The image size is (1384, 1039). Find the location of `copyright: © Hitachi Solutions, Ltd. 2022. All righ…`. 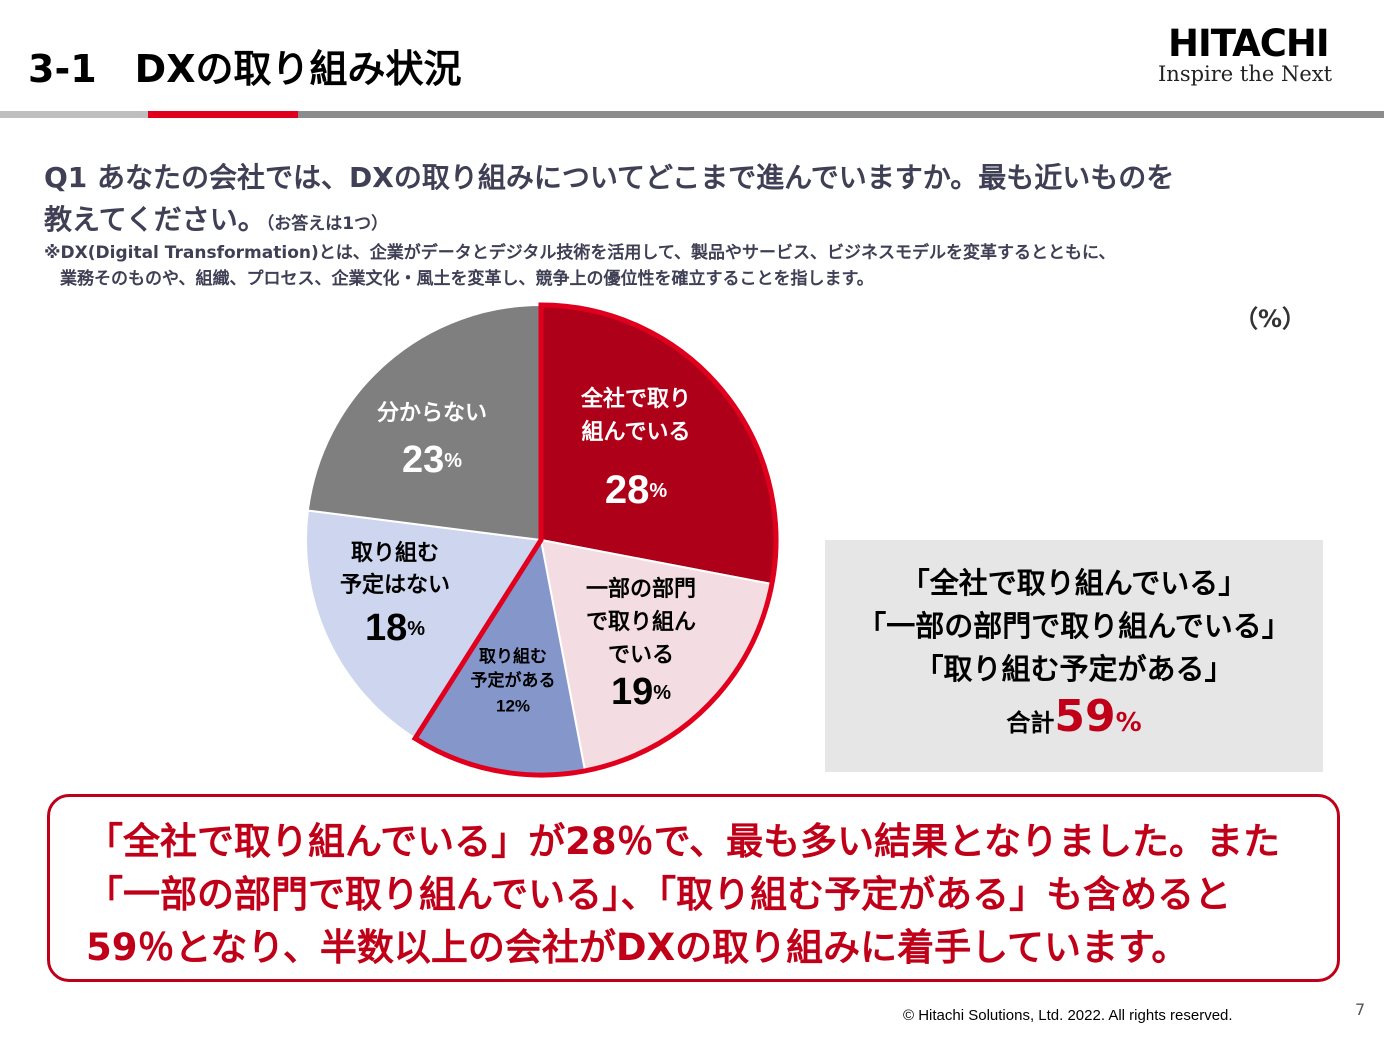

copyright: © Hitachi Solutions, Ltd. 2022. All righ… is located at coordinates (1068, 1015).